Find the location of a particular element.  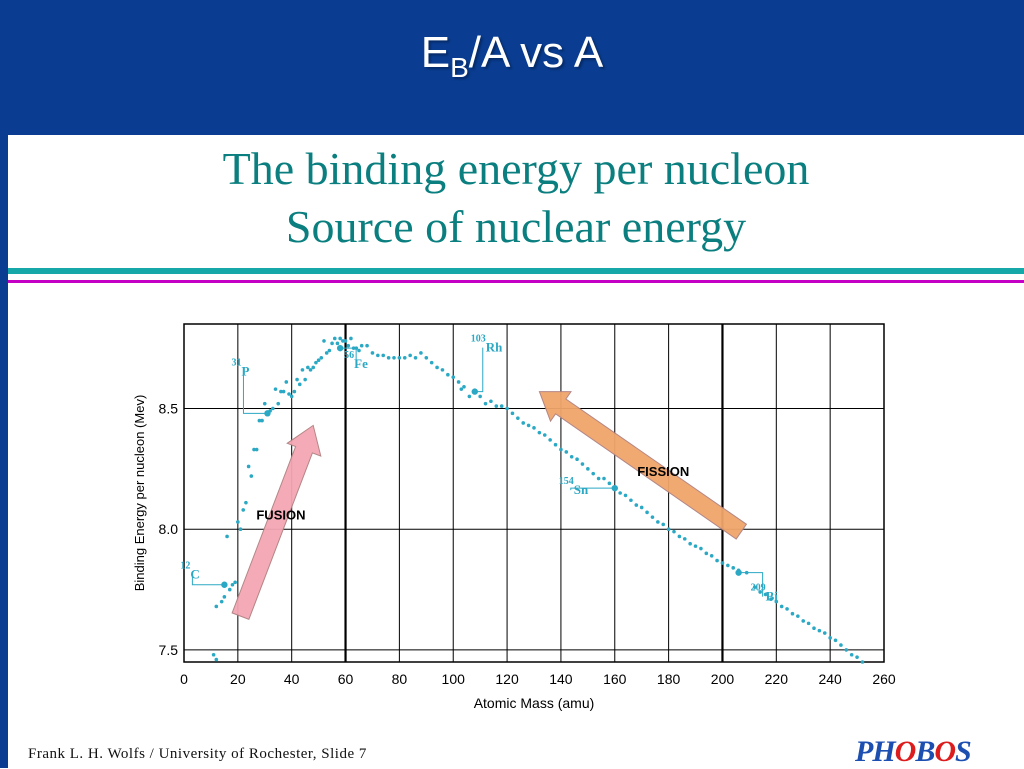

x-axis-label: Atomic Mass (amu) is located at coordinates (534, 703).